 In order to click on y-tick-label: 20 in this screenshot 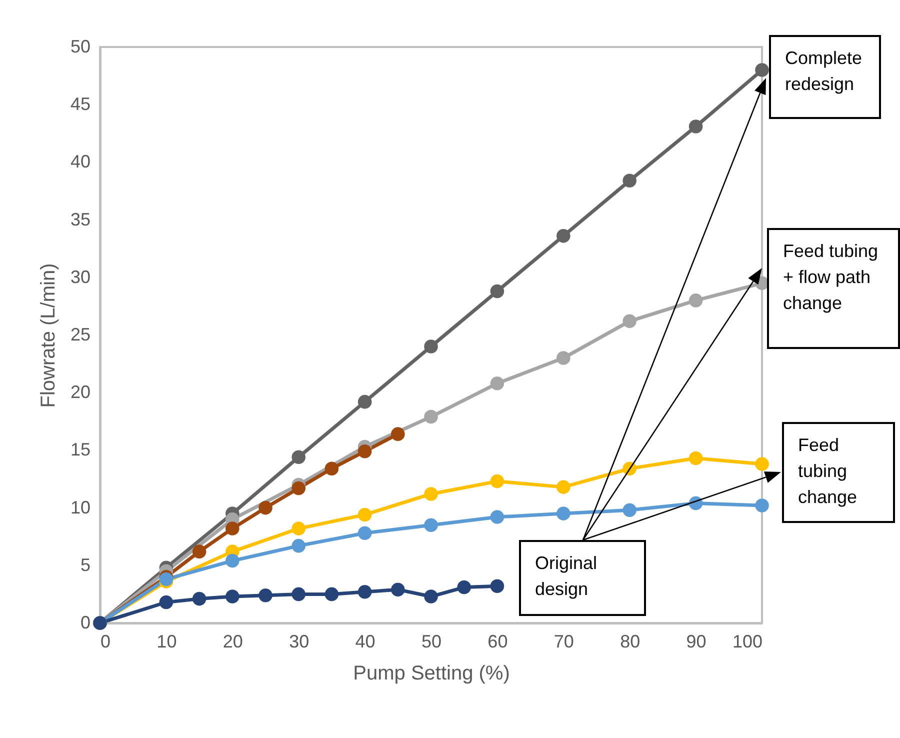, I will do `click(80, 392)`.